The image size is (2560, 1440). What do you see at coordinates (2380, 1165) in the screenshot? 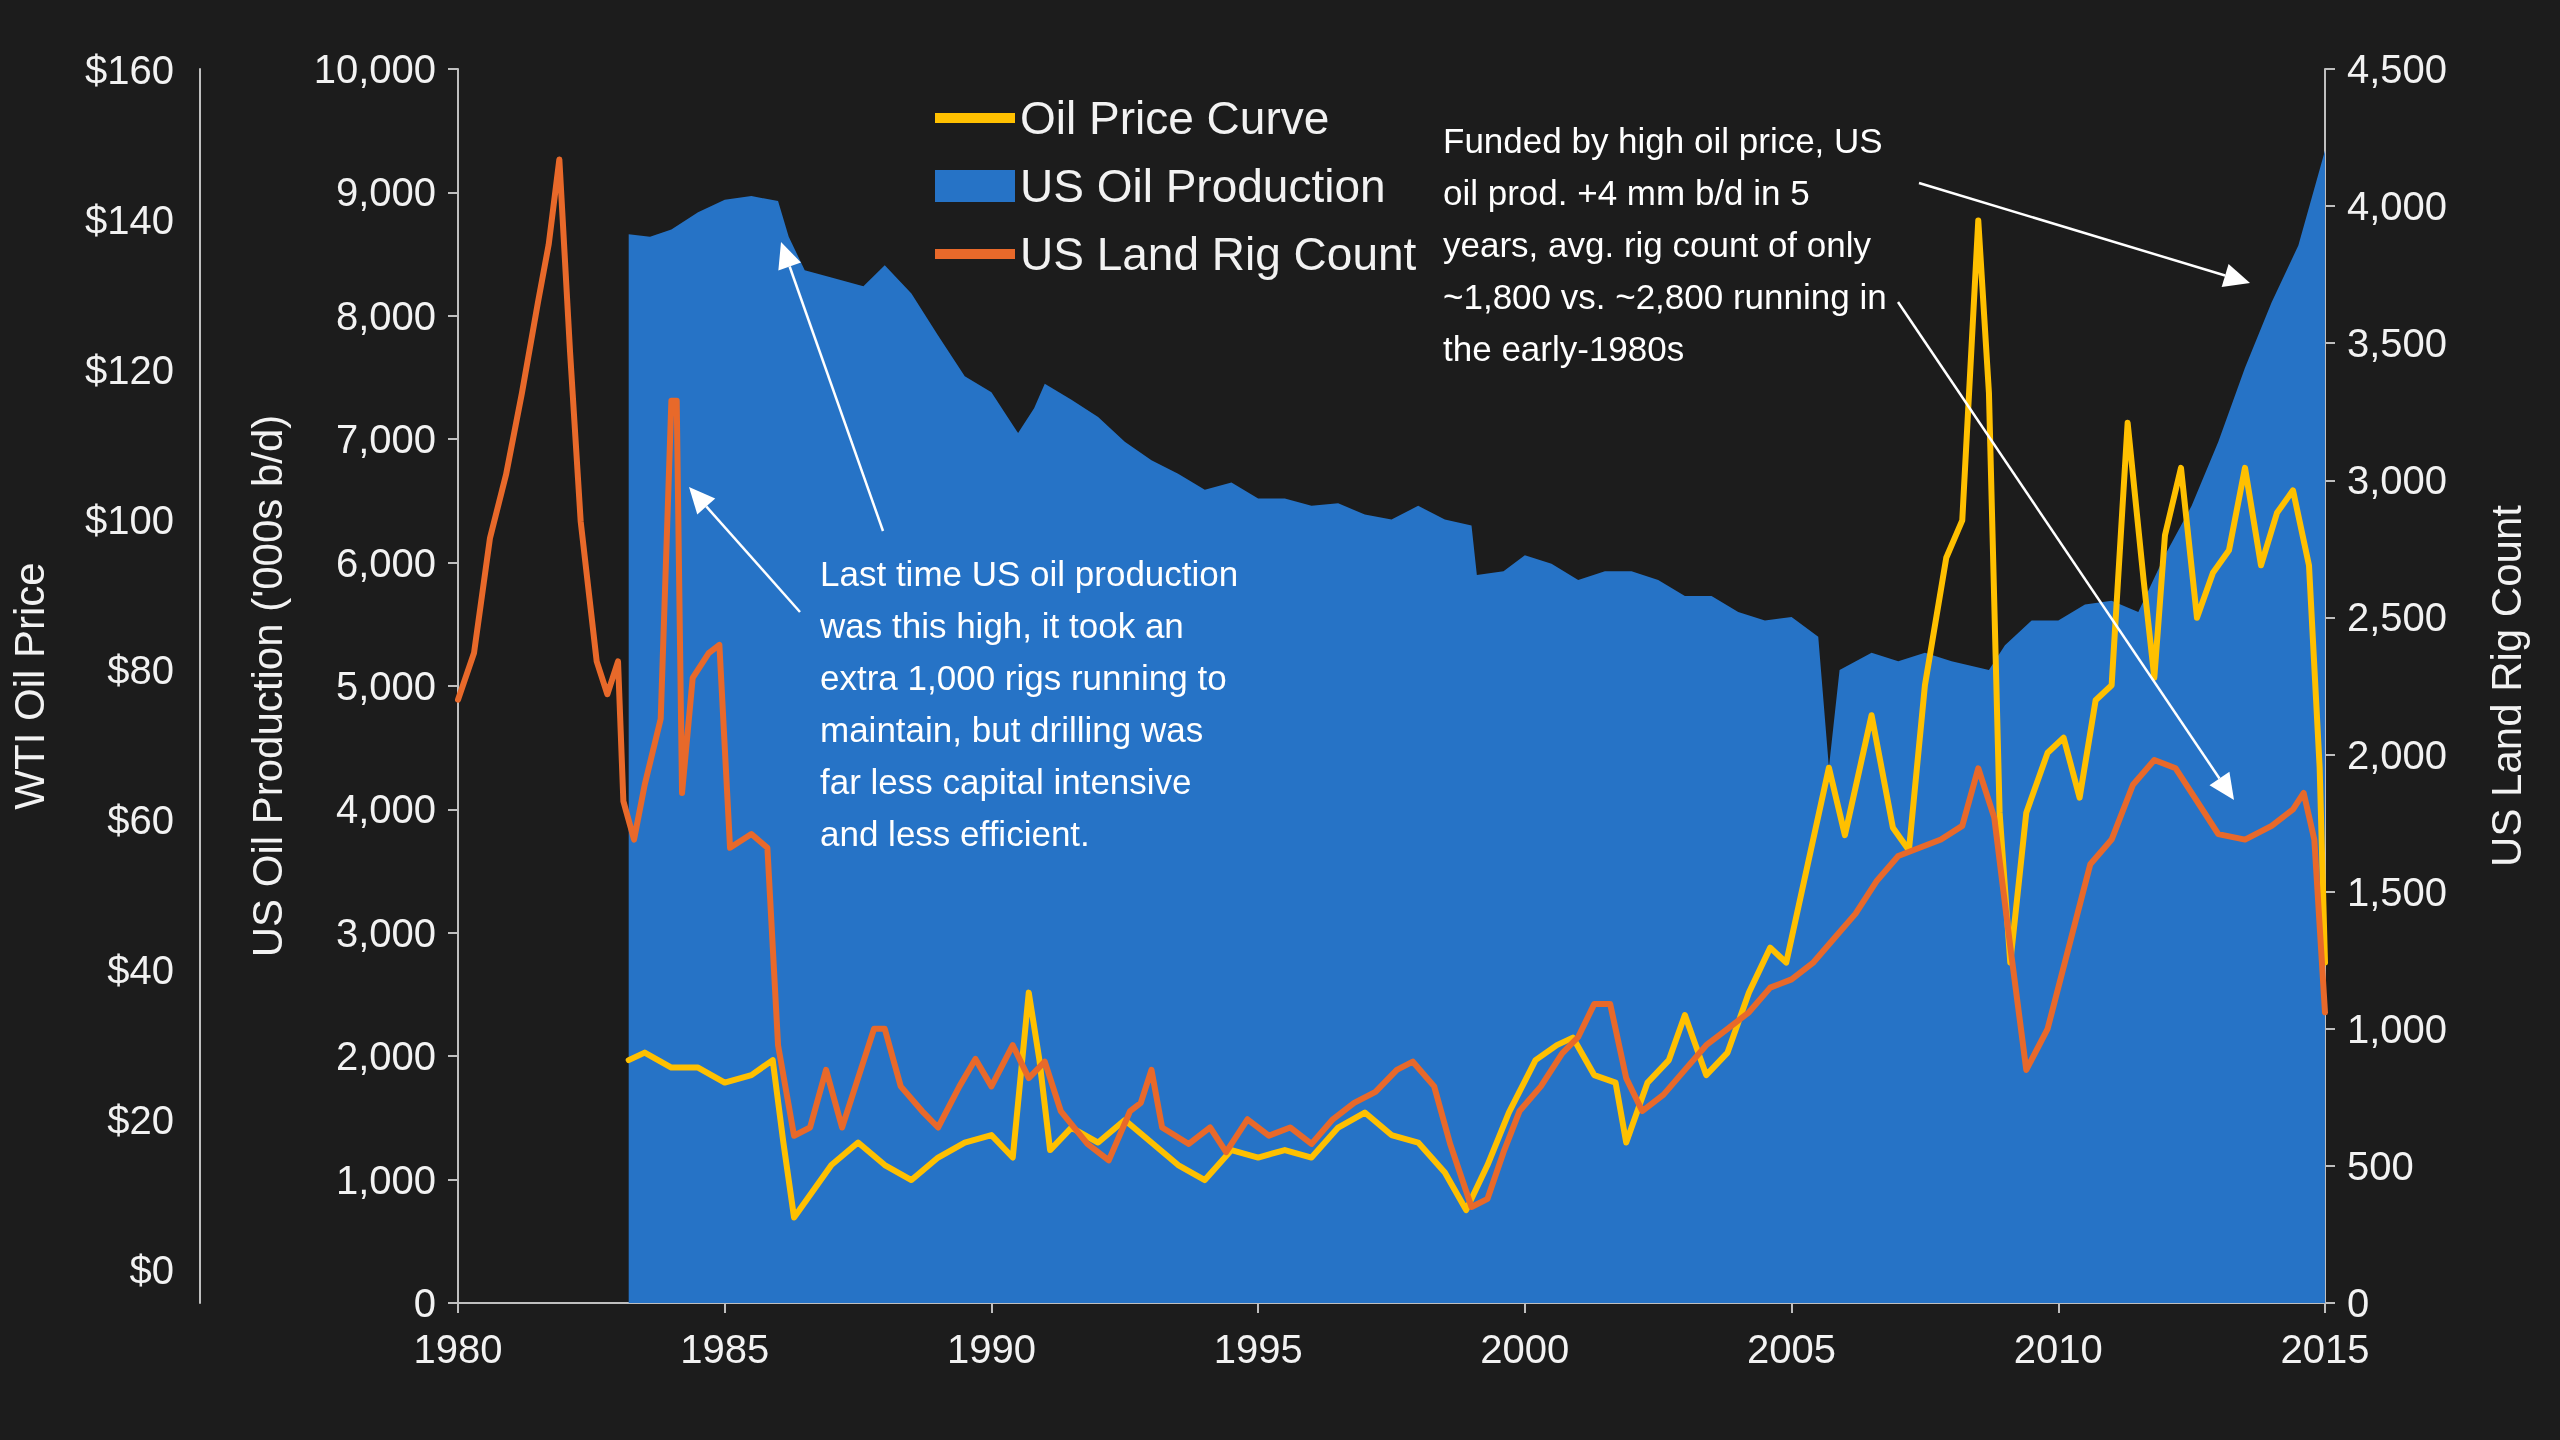
I see `y2-tick-label: 500` at bounding box center [2380, 1165].